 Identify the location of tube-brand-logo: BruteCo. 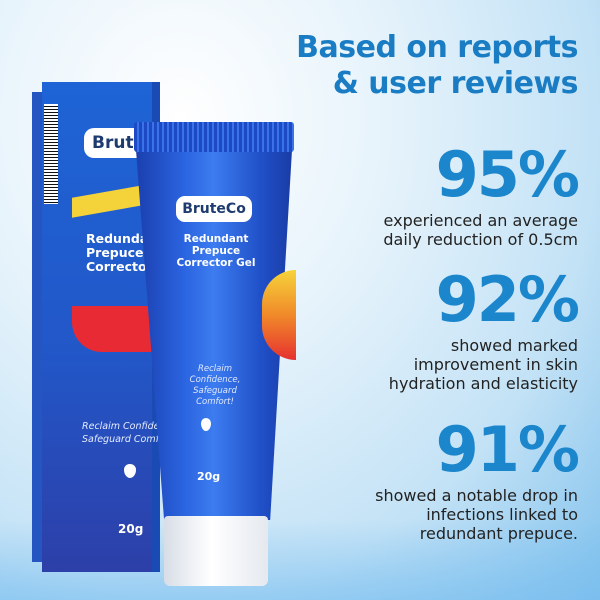
(214, 209).